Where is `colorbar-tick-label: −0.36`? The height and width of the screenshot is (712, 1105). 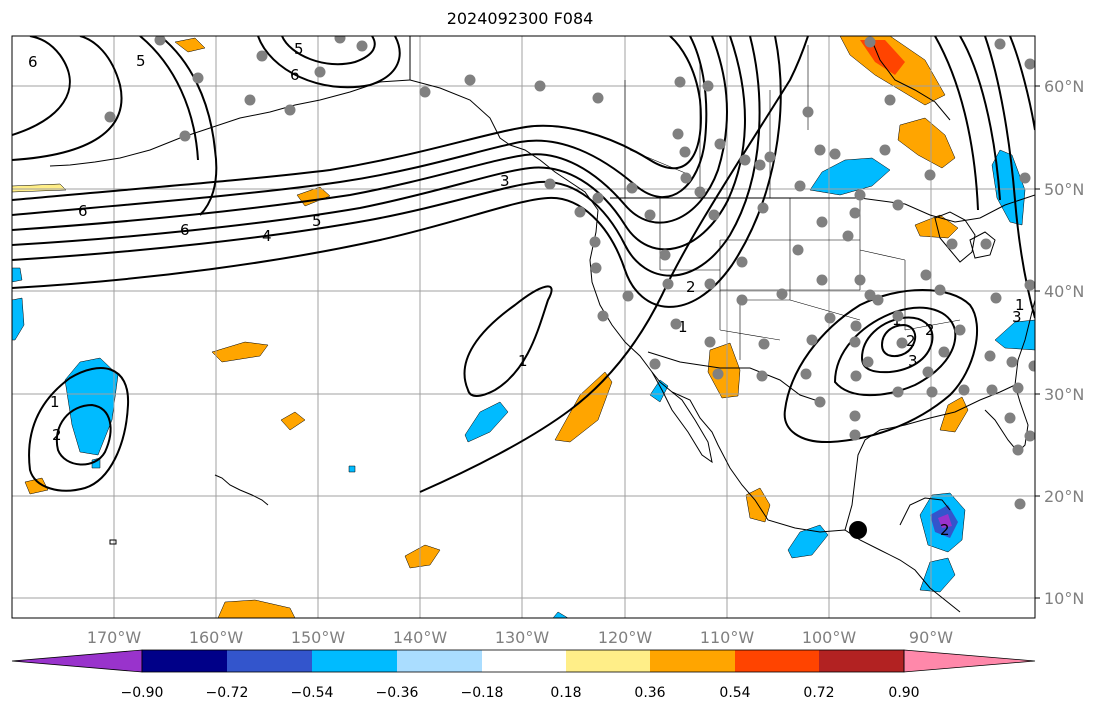 colorbar-tick-label: −0.36 is located at coordinates (397, 693).